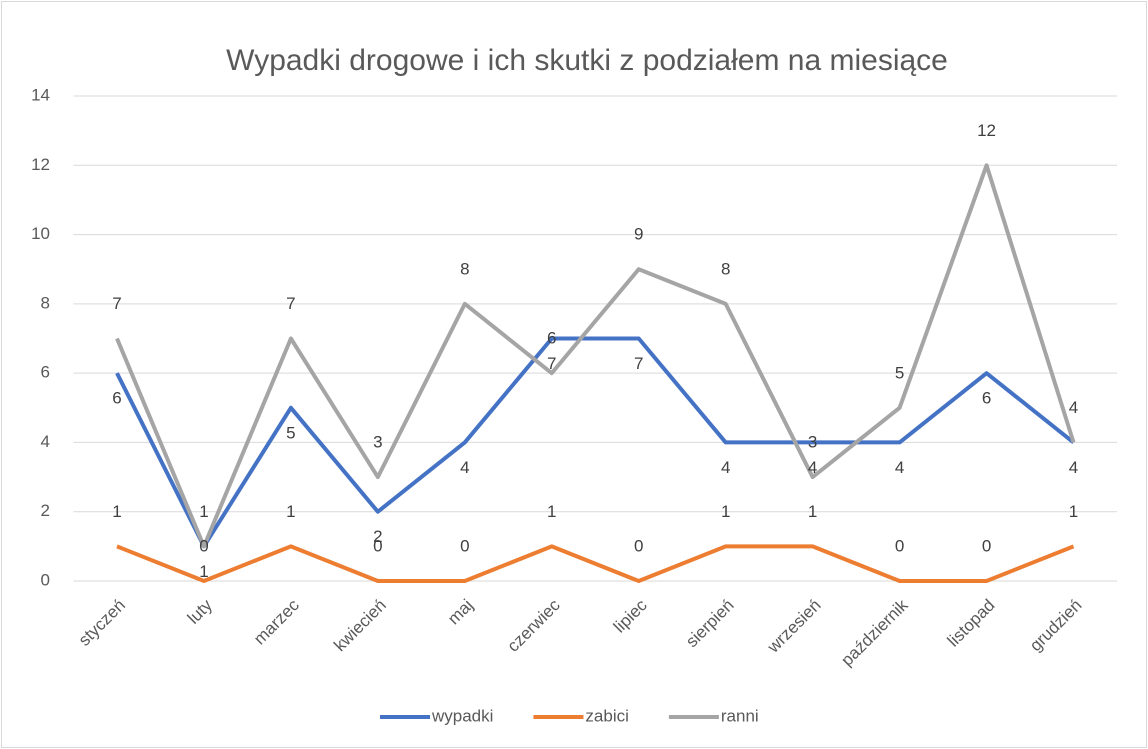 The width and height of the screenshot is (1148, 749). Describe the element at coordinates (377, 536) in the screenshot. I see `data-label: 2` at that location.